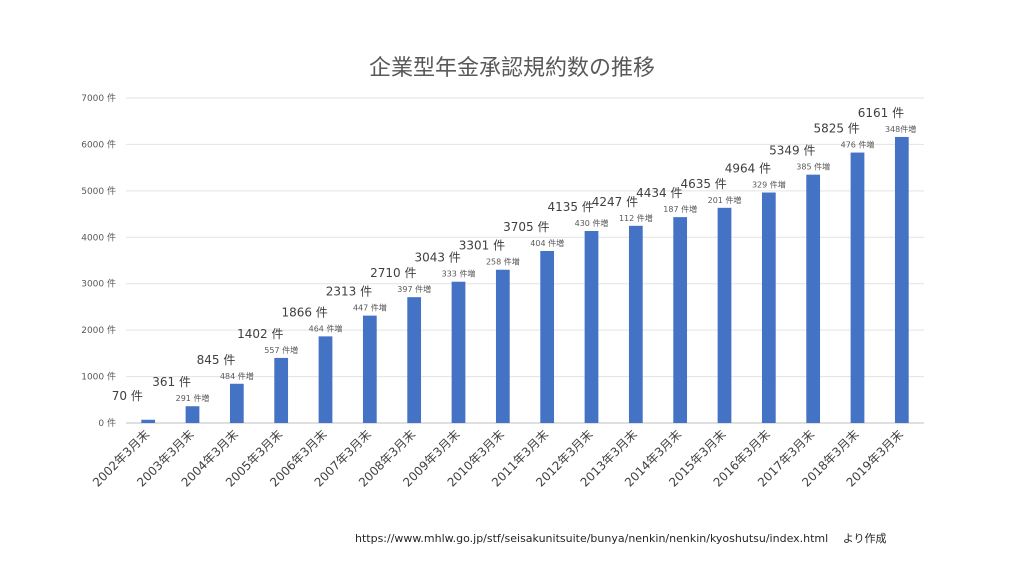  Describe the element at coordinates (836, 129) in the screenshot. I see `data-label: 5825 件` at that location.